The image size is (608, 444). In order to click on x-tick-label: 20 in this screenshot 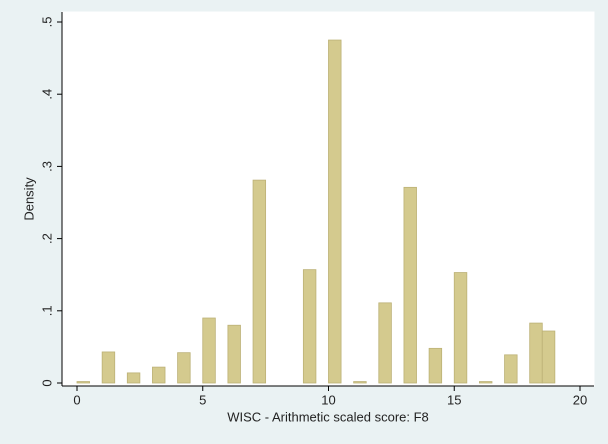, I will do `click(580, 399)`.